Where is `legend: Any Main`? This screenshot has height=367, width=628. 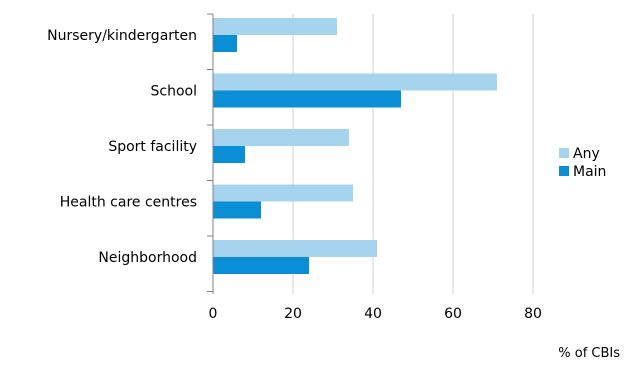
legend: Any Main is located at coordinates (582, 163).